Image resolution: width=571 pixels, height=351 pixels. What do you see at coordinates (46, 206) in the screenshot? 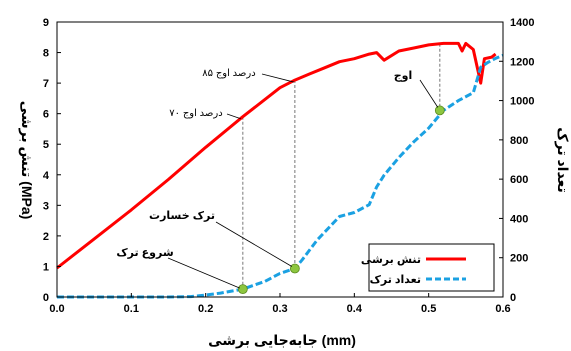
I see `y-left-tick-label: 3` at bounding box center [46, 206].